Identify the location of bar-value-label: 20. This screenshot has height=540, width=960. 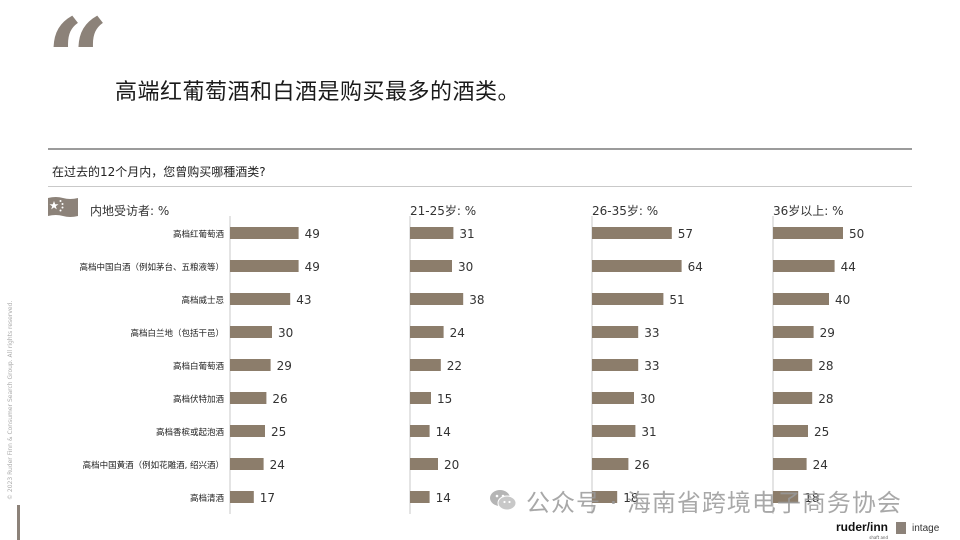
(451, 465).